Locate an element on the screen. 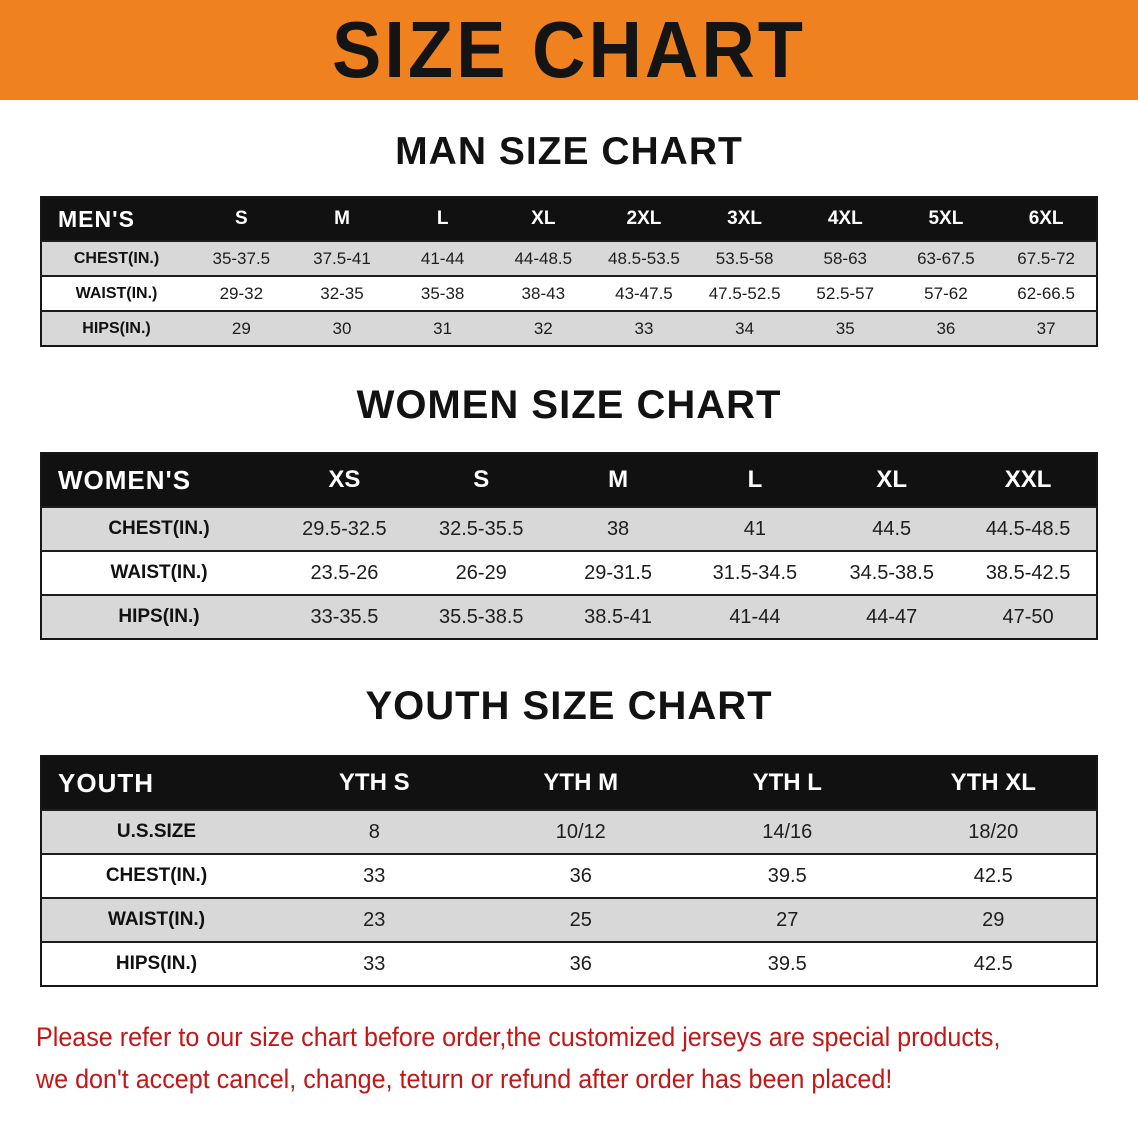 The image size is (1138, 1132). column-header: YTH M is located at coordinates (581, 782).